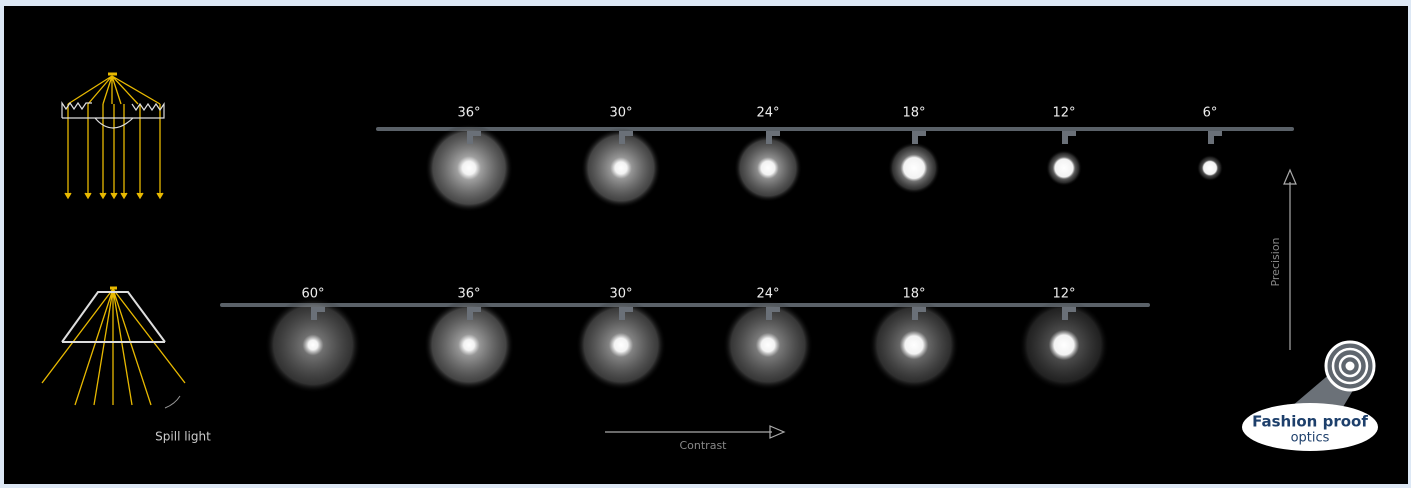  I want to click on logo-badge, so click(1310, 427).